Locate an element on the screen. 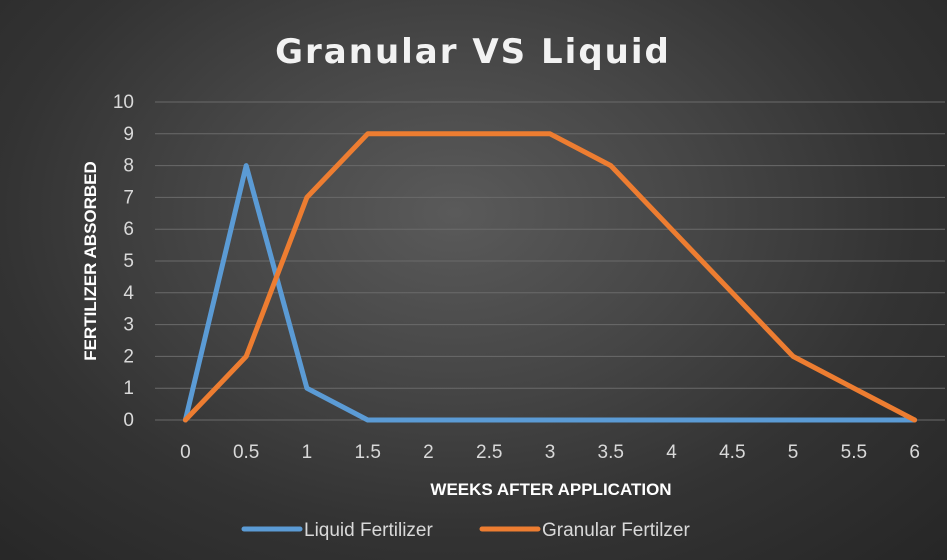 The height and width of the screenshot is (560, 947). x-tick-label: 2 is located at coordinates (428, 452).